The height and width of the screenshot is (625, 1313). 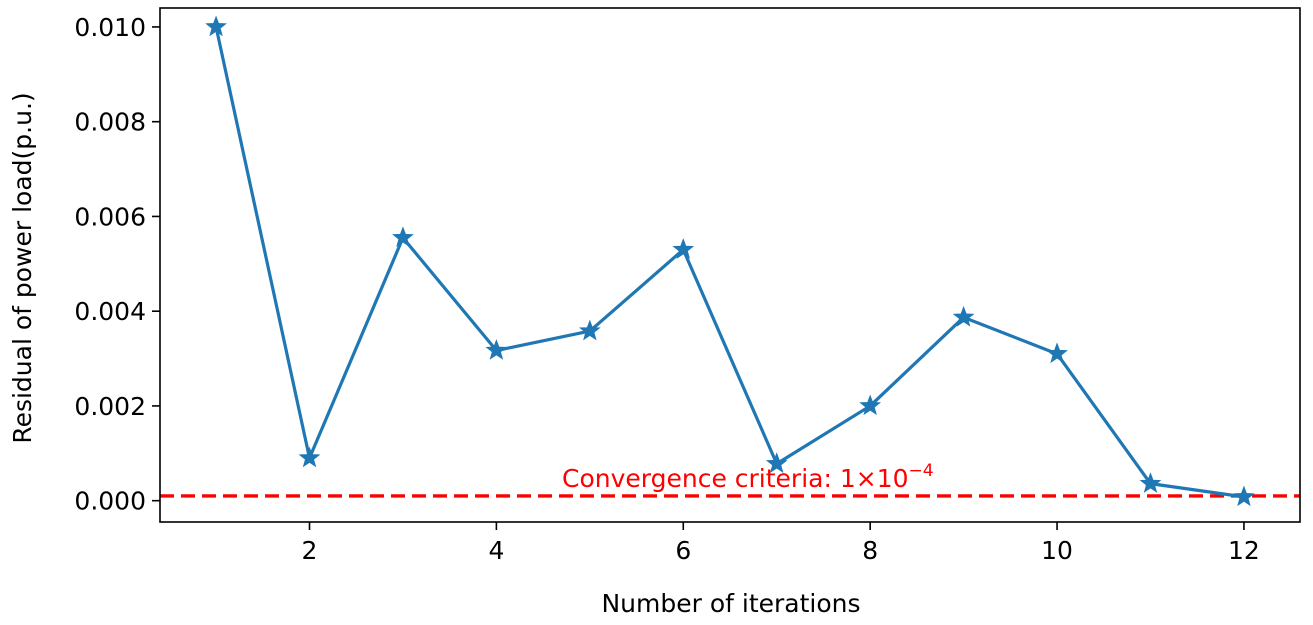 What do you see at coordinates (110, 501) in the screenshot?
I see `y-tick-label: 0.000` at bounding box center [110, 501].